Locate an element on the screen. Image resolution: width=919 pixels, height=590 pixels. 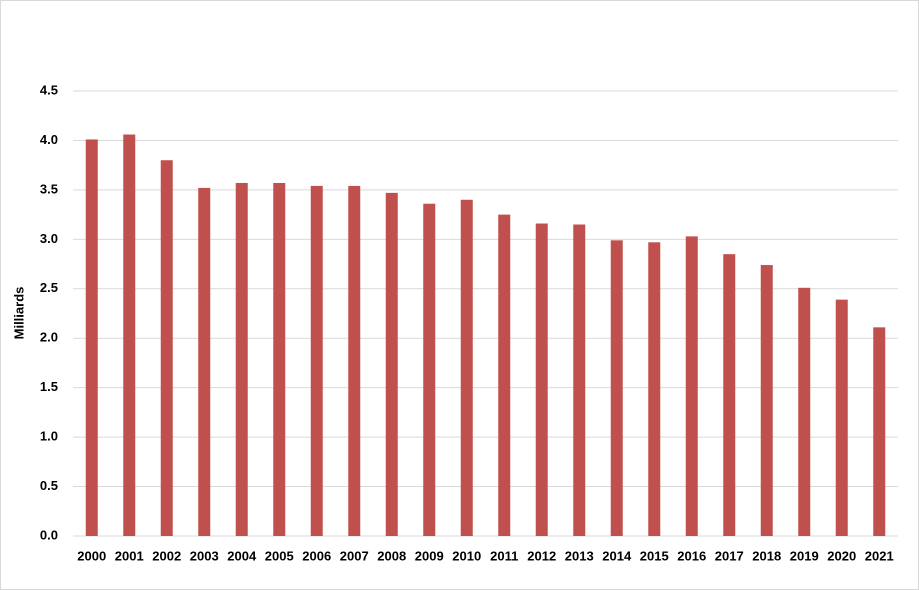
y-tick-label: 0.0 is located at coordinates (49, 534).